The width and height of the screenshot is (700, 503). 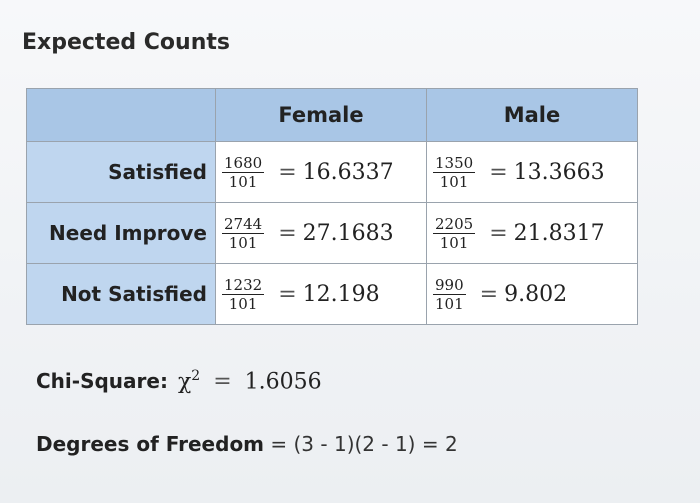 What do you see at coordinates (454, 224) in the screenshot?
I see `numerator: 2205` at bounding box center [454, 224].